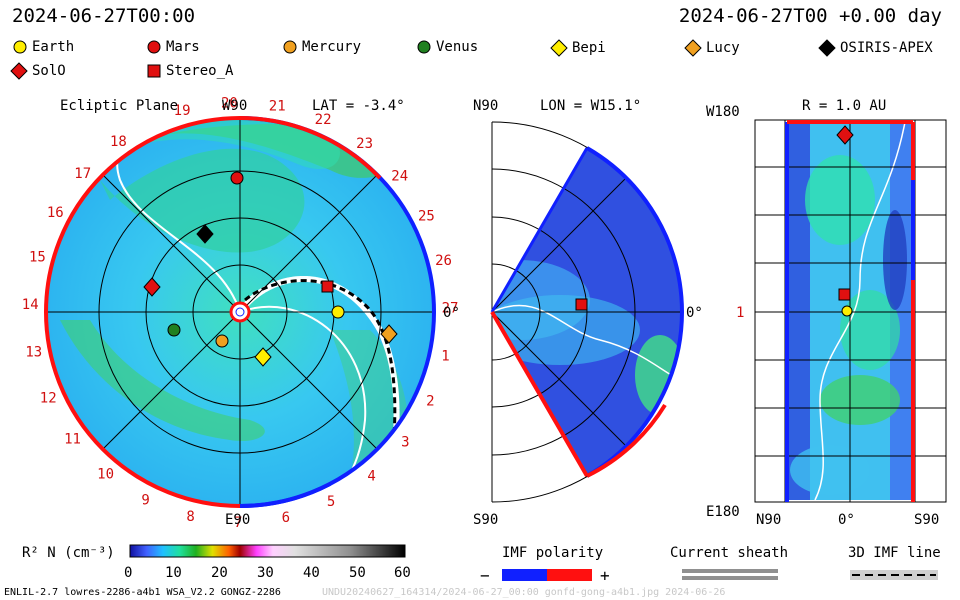 The width and height of the screenshot is (960, 600). Describe the element at coordinates (443, 261) in the screenshot. I see `rotation-label: 26` at that location.